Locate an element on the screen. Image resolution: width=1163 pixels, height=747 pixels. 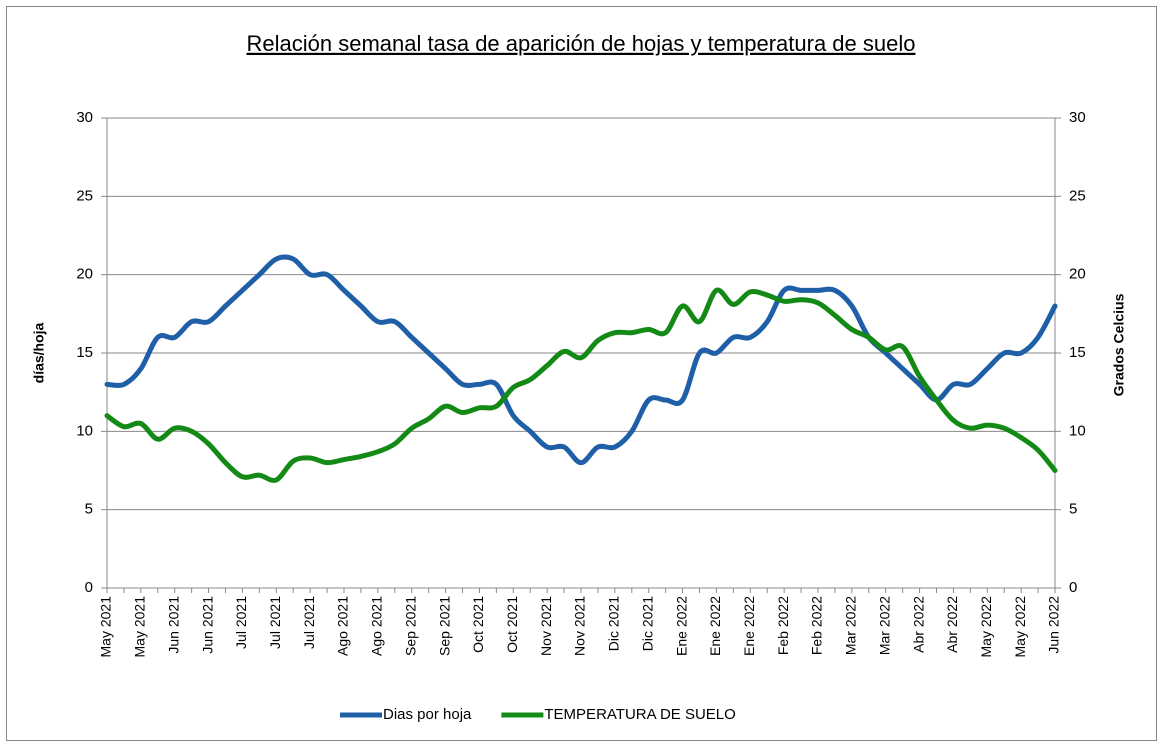
y2-tick-label: 20 is located at coordinates (1077, 274).